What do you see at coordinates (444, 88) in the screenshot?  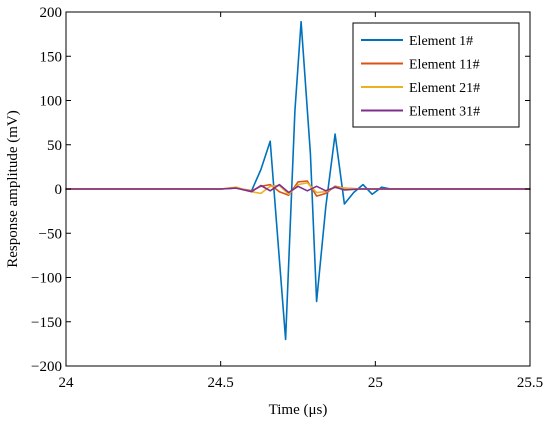 I see `legend-label: Element 21#` at bounding box center [444, 88].